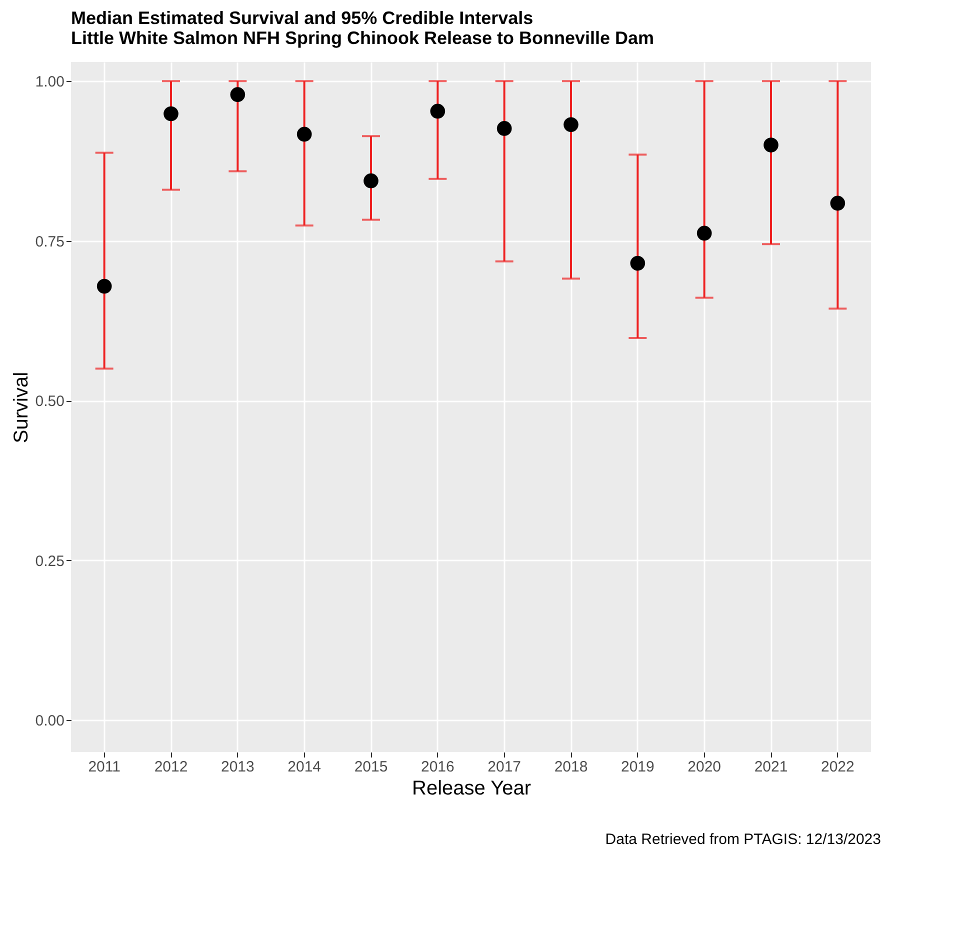 This screenshot has width=969, height=947. Describe the element at coordinates (305, 767) in the screenshot. I see `x-tick-label: 2014` at that location.